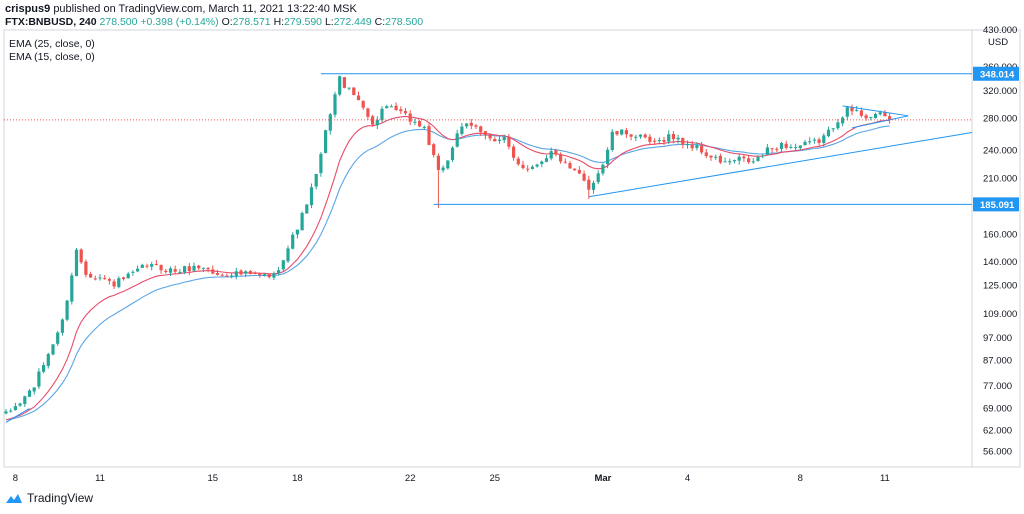 The height and width of the screenshot is (514, 1024). I want to click on y-tick-label: 240.000, so click(1000, 151).